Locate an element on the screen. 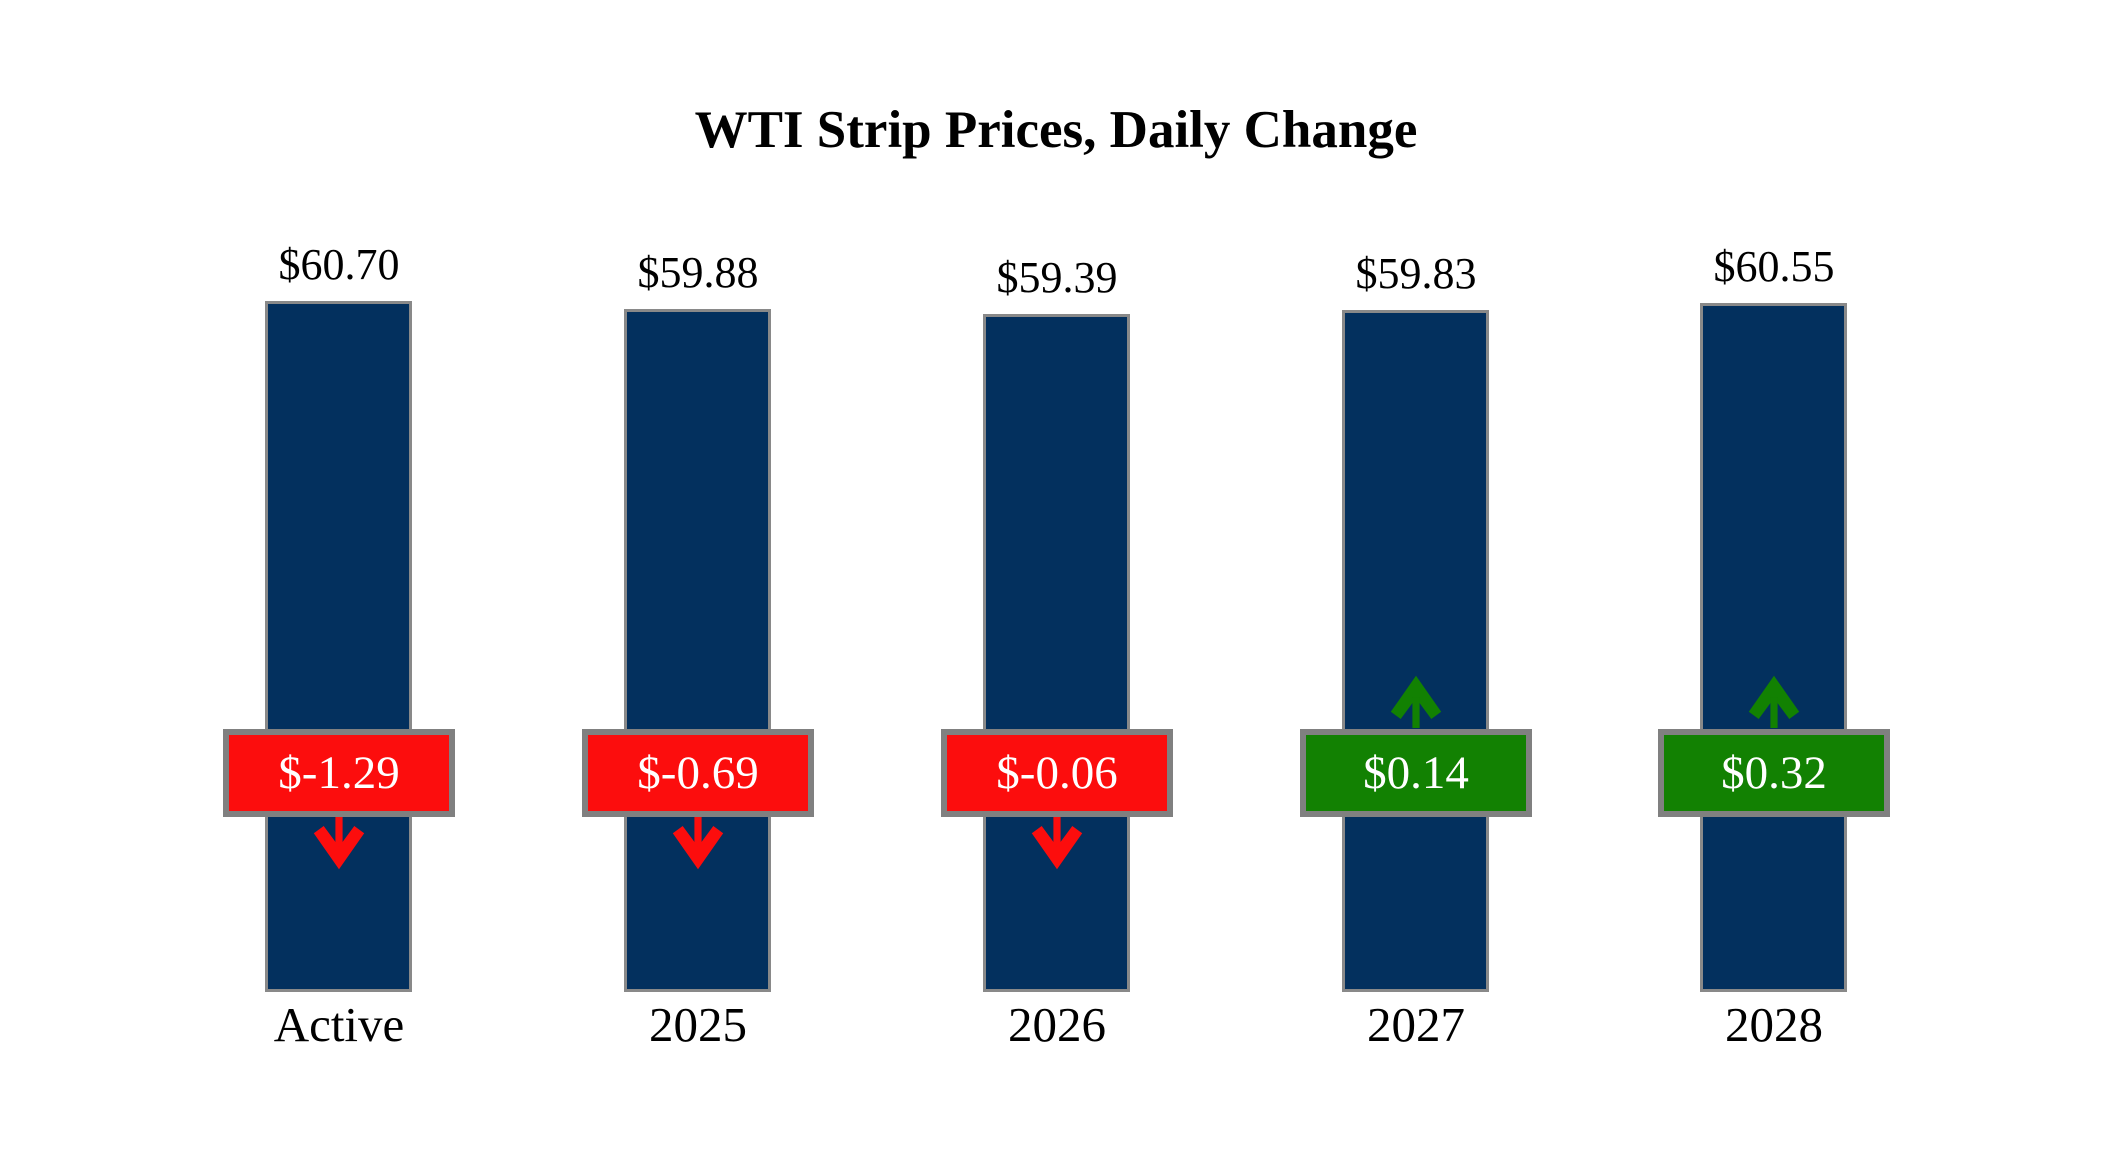 The image size is (2112, 1152). bar-group-2027: $59.83 $0.14 2027 is located at coordinates (1416, 576).